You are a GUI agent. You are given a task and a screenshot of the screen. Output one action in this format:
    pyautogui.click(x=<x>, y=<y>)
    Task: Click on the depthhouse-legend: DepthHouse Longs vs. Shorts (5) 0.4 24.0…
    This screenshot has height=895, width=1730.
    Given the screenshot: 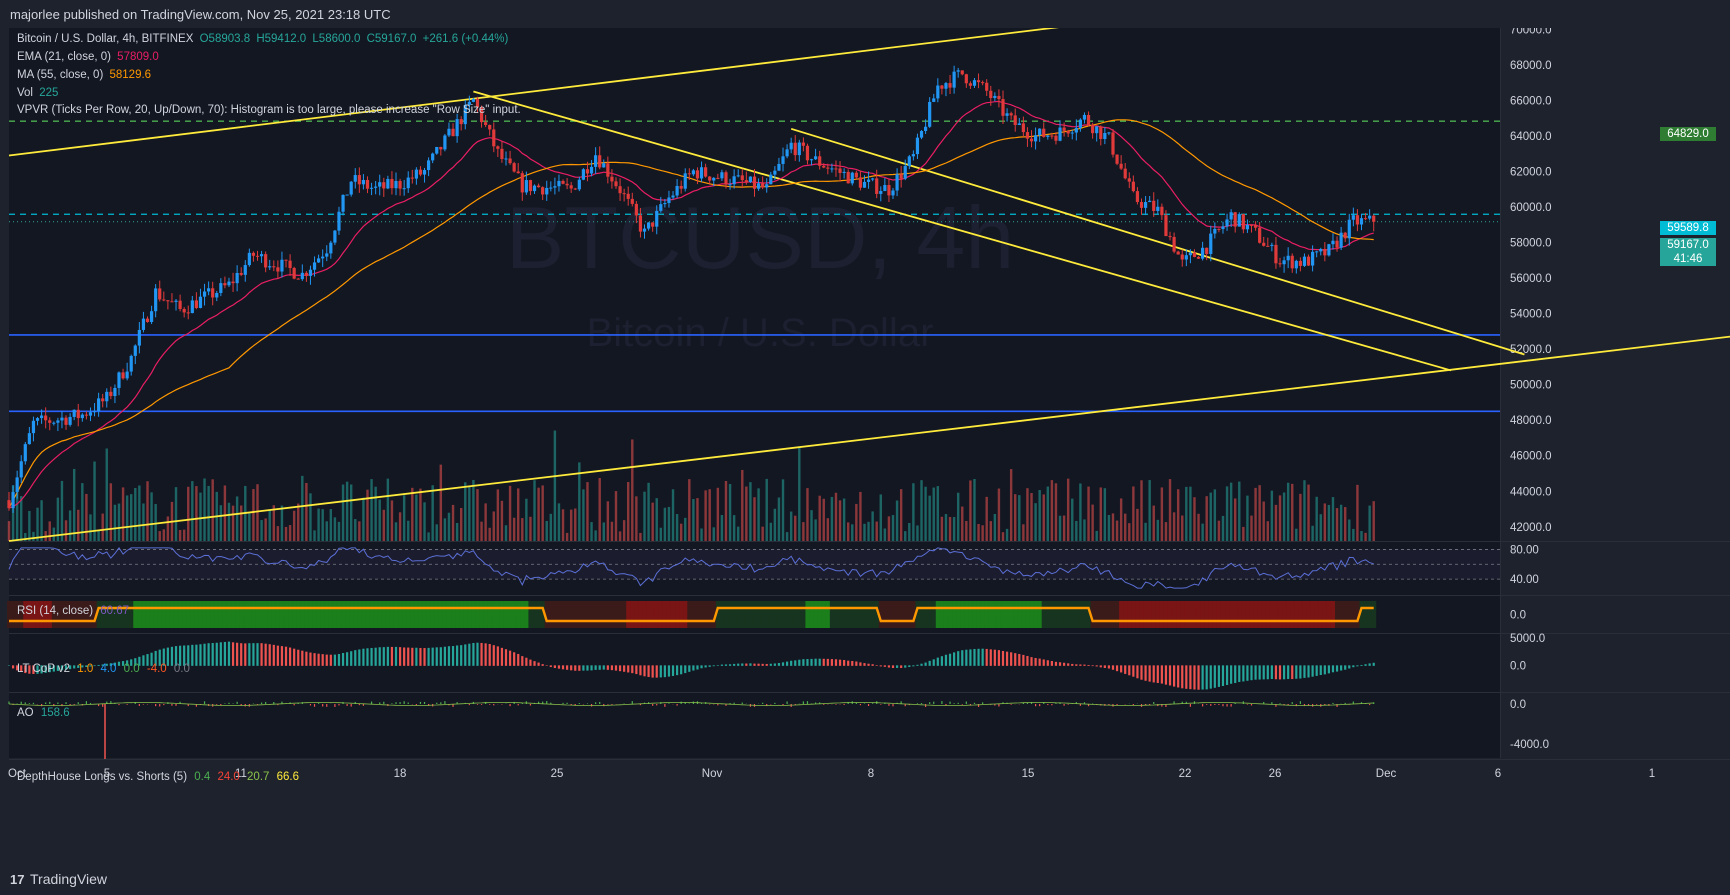 What is the action you would take?
    pyautogui.click(x=160, y=777)
    